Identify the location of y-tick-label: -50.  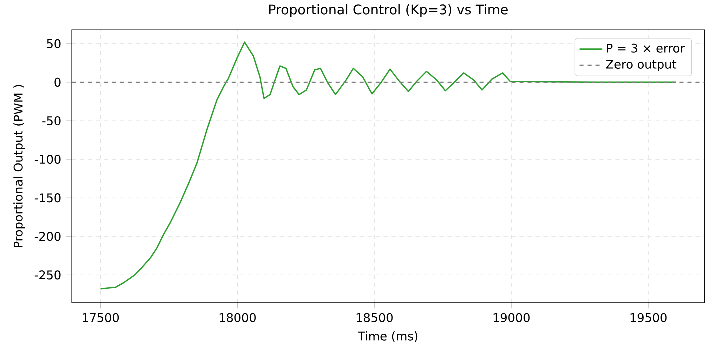
(51, 121).